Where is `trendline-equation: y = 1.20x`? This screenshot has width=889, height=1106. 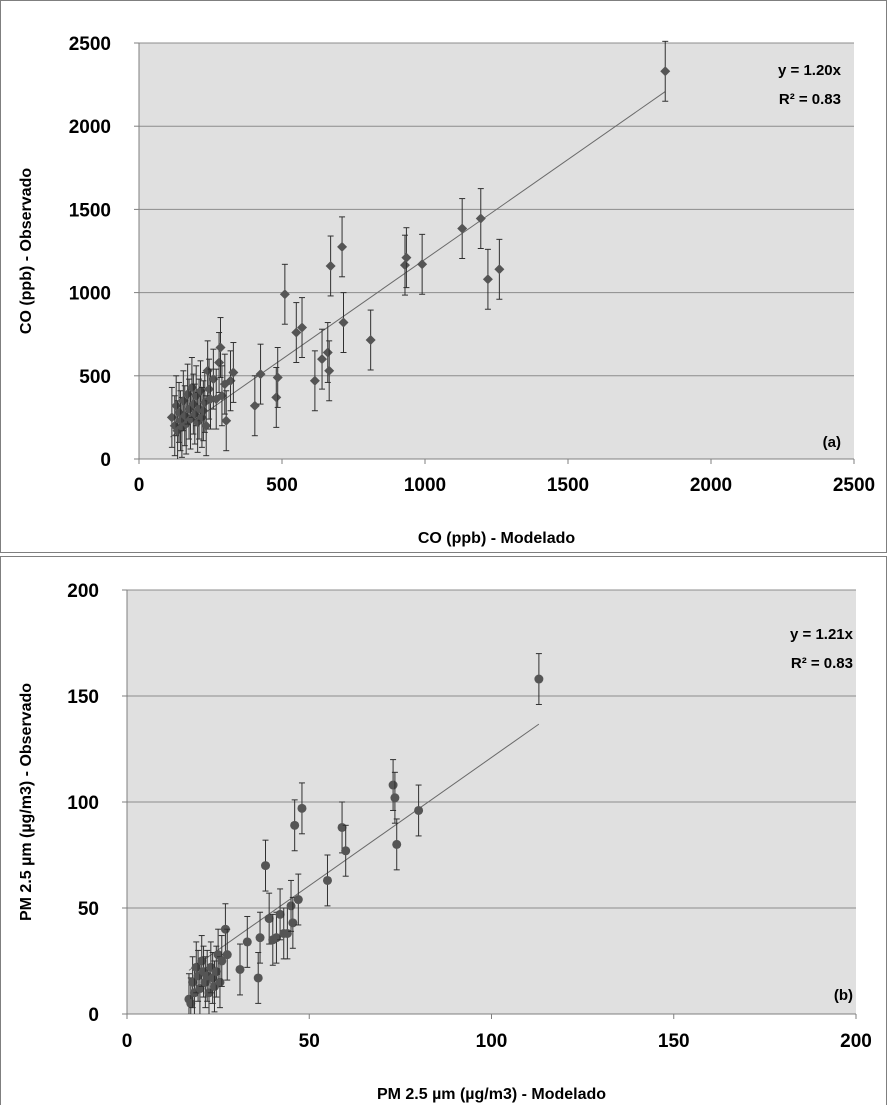 trendline-equation: y = 1.20x is located at coordinates (810, 70).